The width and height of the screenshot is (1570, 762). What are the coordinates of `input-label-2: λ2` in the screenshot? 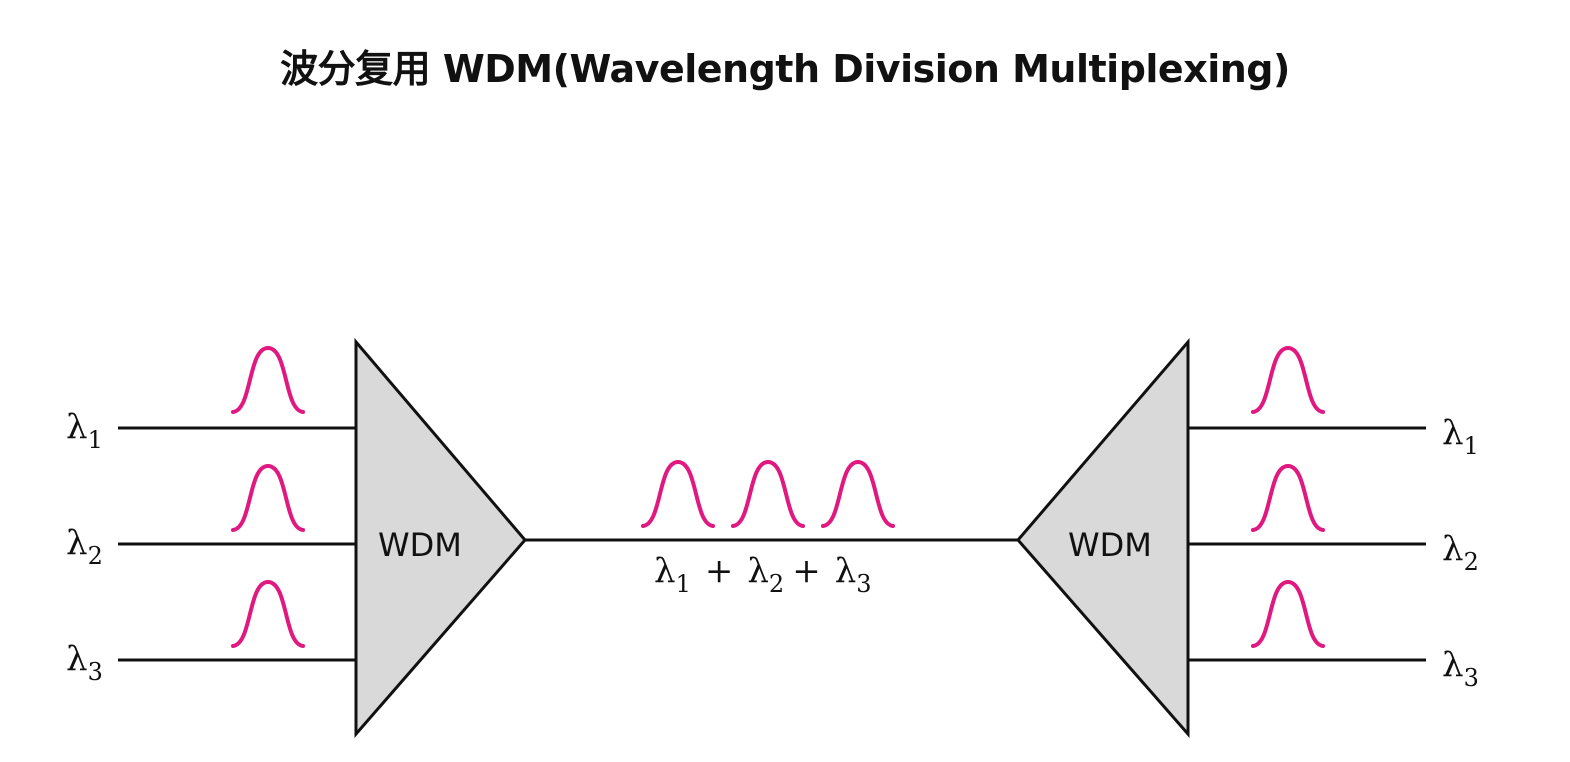 It's located at (84, 546).